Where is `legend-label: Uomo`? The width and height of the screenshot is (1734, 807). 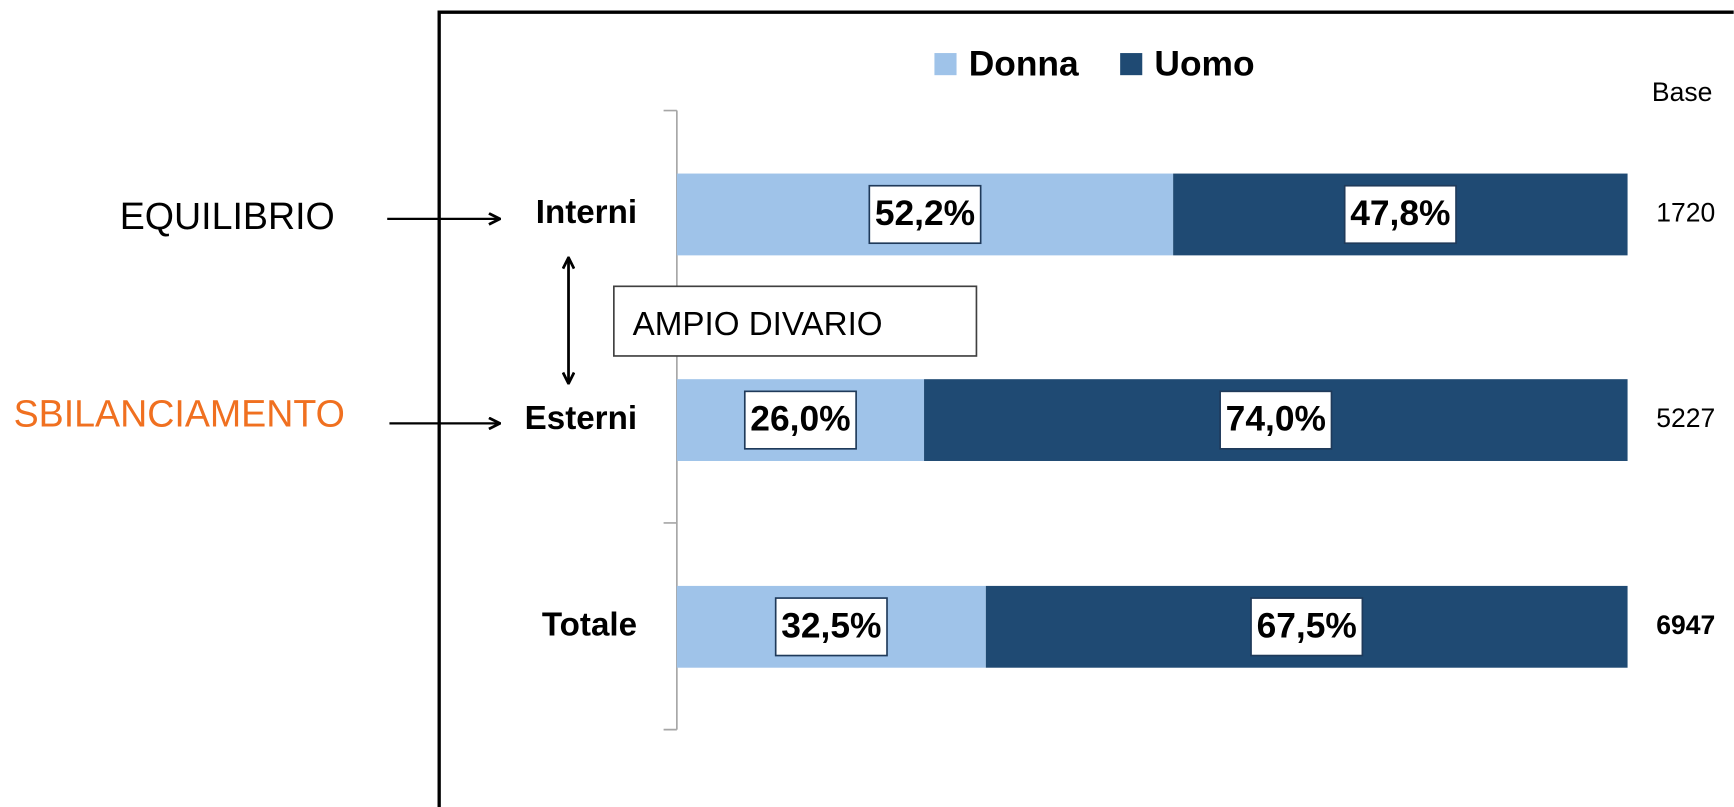 legend-label: Uomo is located at coordinates (1204, 64).